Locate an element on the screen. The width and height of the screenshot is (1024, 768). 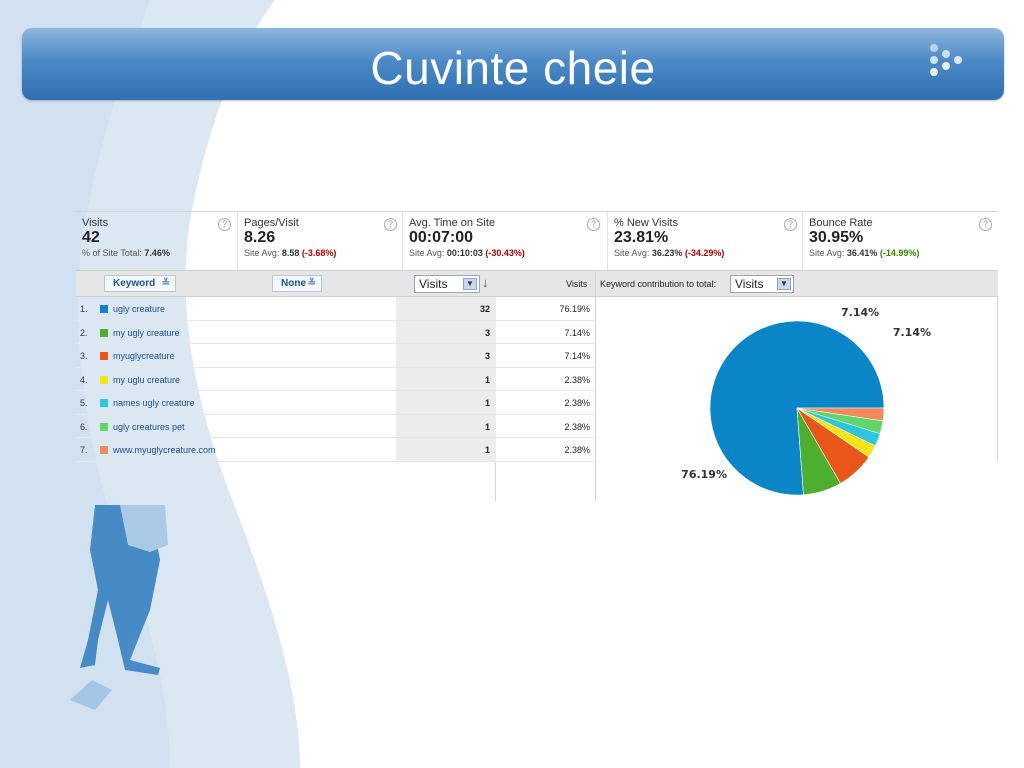
row-number: 5. is located at coordinates (84, 403).